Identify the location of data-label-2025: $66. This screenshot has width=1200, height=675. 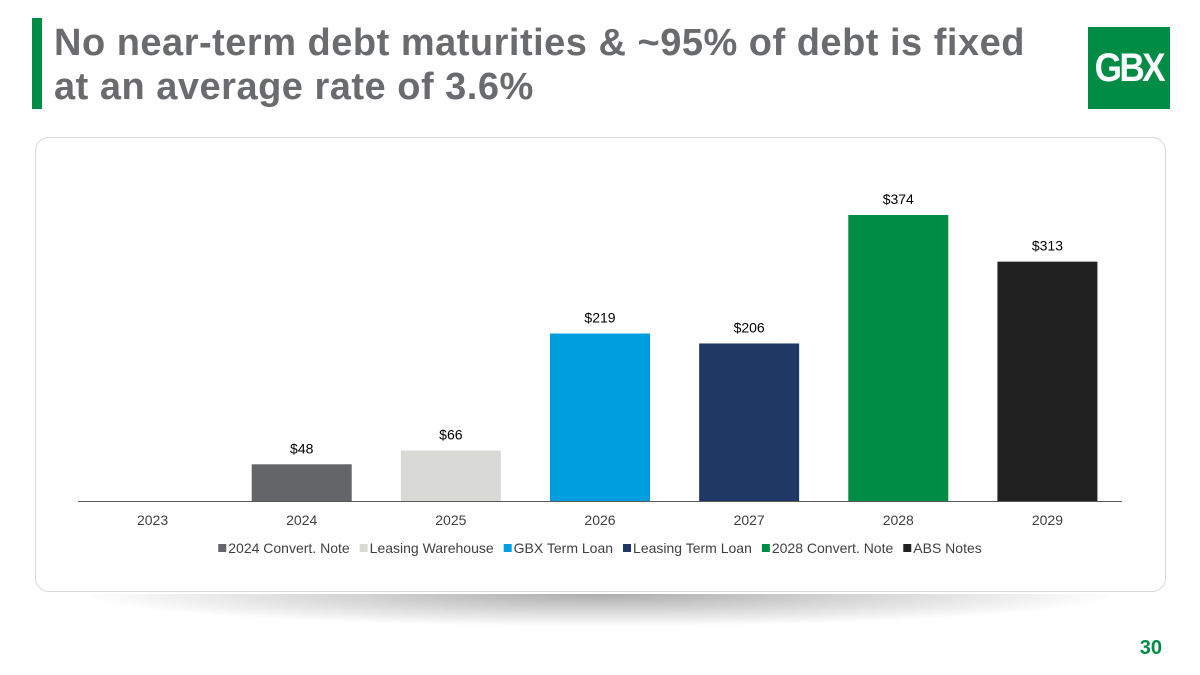
(451, 435).